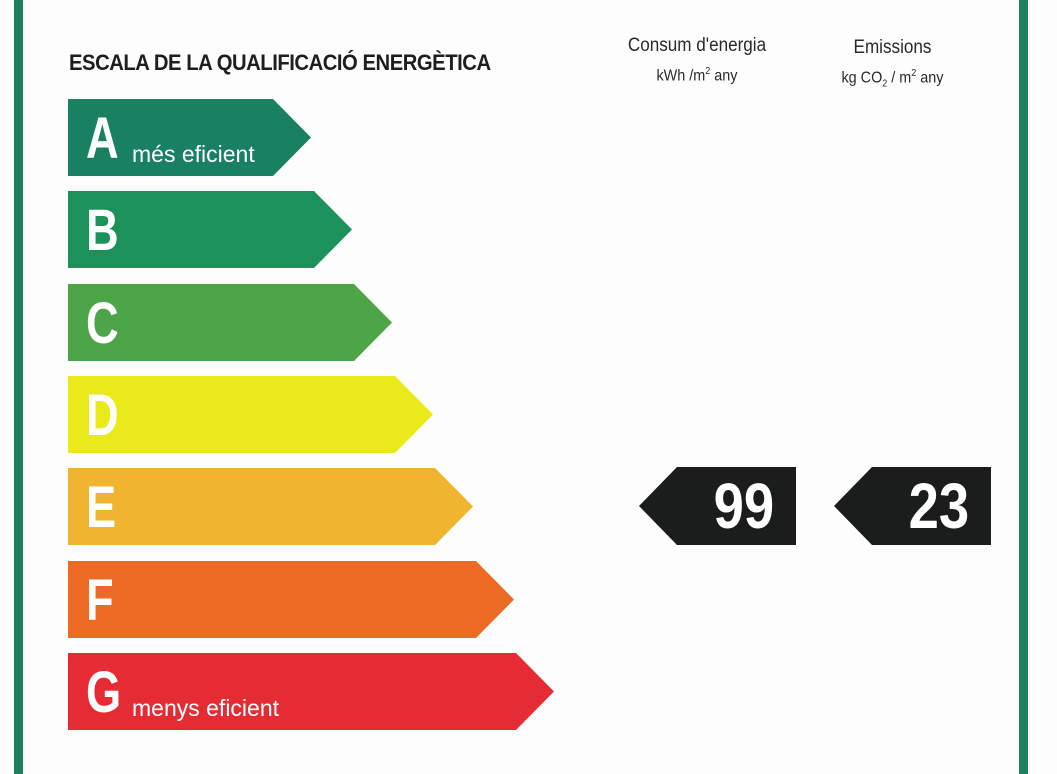 The image size is (1057, 774). I want to click on emissions-heading: Emissions, so click(892, 47).